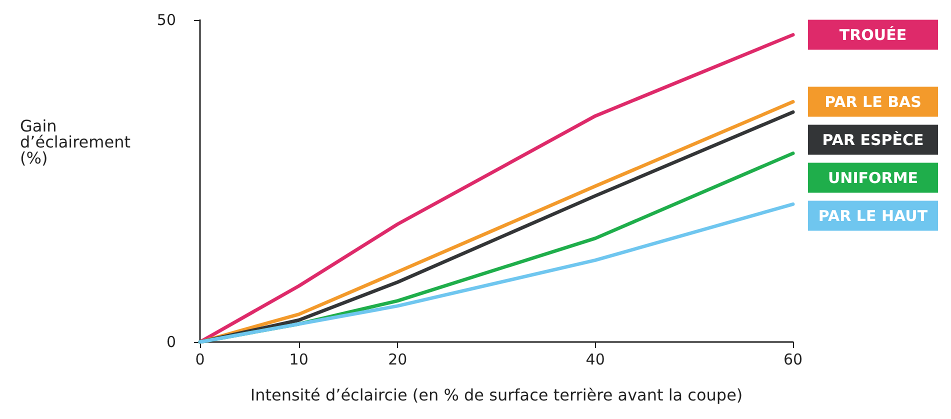 This screenshot has width=951, height=419. Describe the element at coordinates (298, 359) in the screenshot. I see `x-tick-label: 10` at that location.